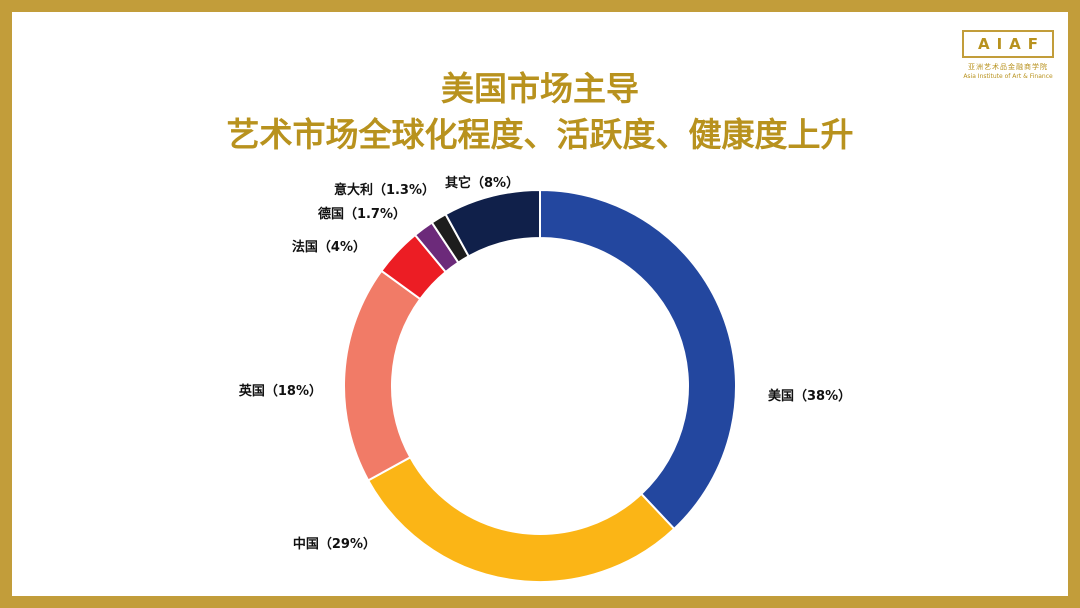 The height and width of the screenshot is (608, 1080). What do you see at coordinates (1008, 44) in the screenshot?
I see `logo-mark: AIAF` at bounding box center [1008, 44].